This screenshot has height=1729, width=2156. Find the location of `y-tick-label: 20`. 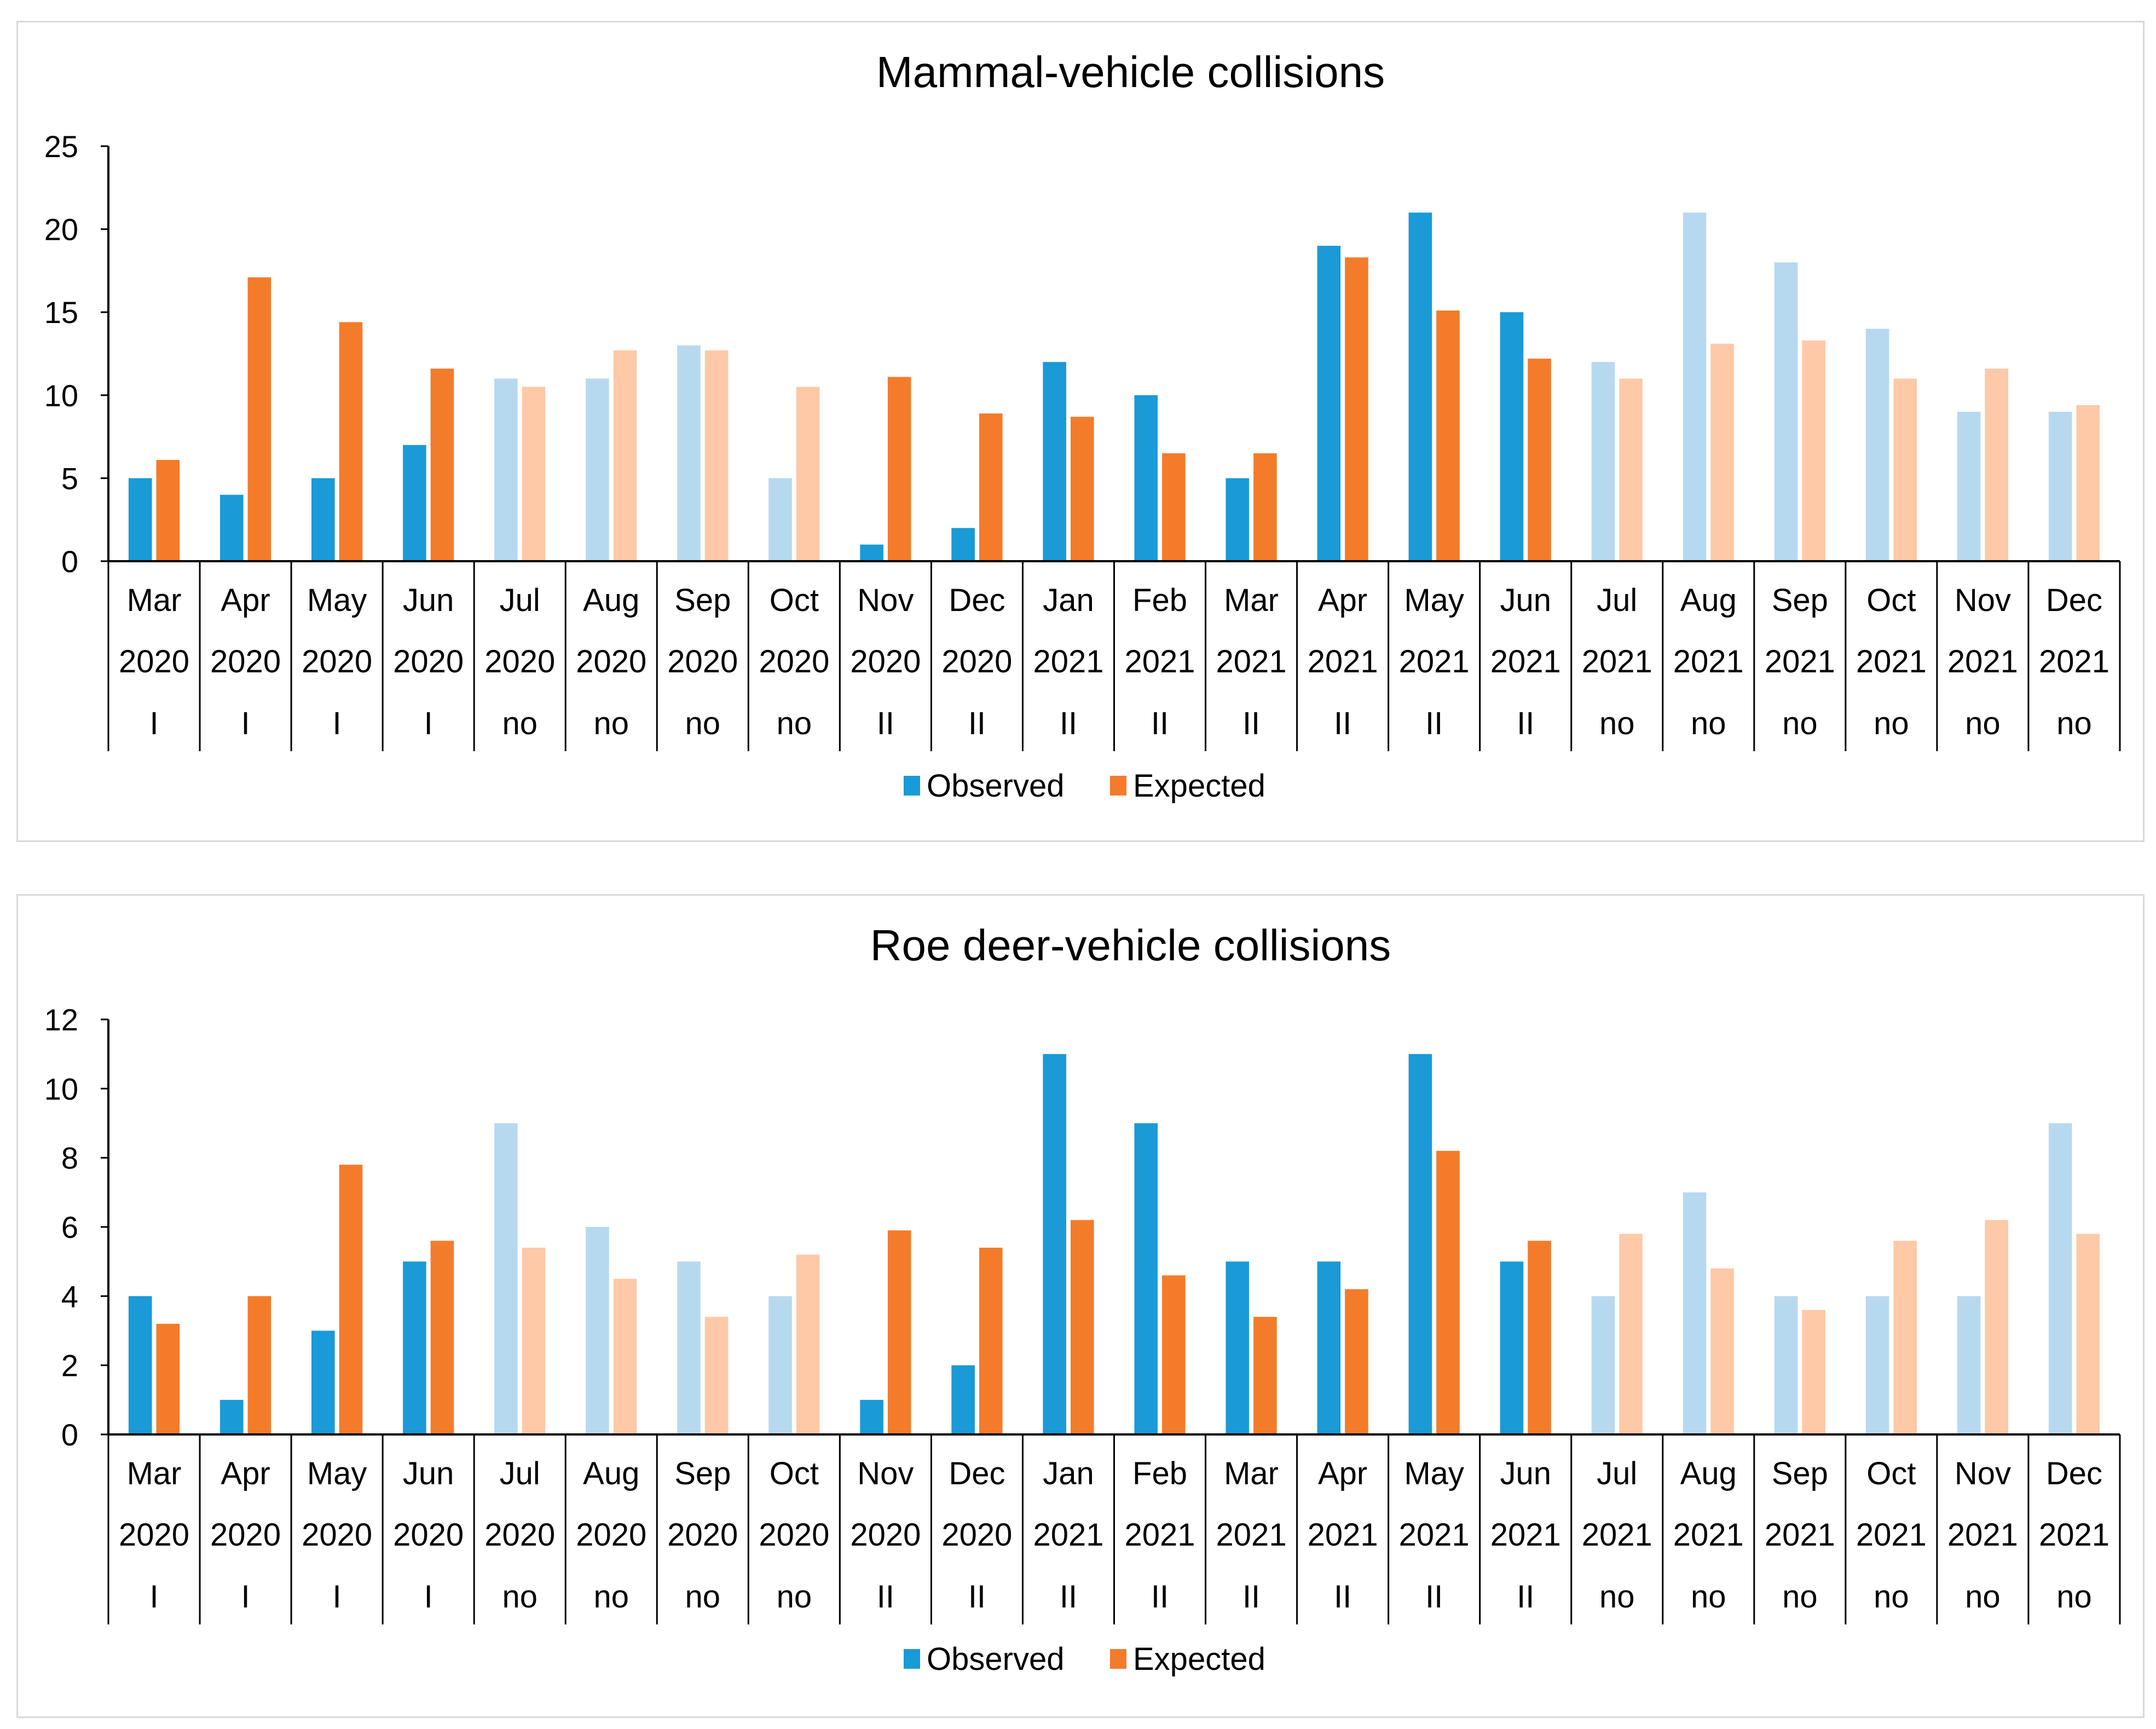

y-tick-label: 20 is located at coordinates (61, 229).